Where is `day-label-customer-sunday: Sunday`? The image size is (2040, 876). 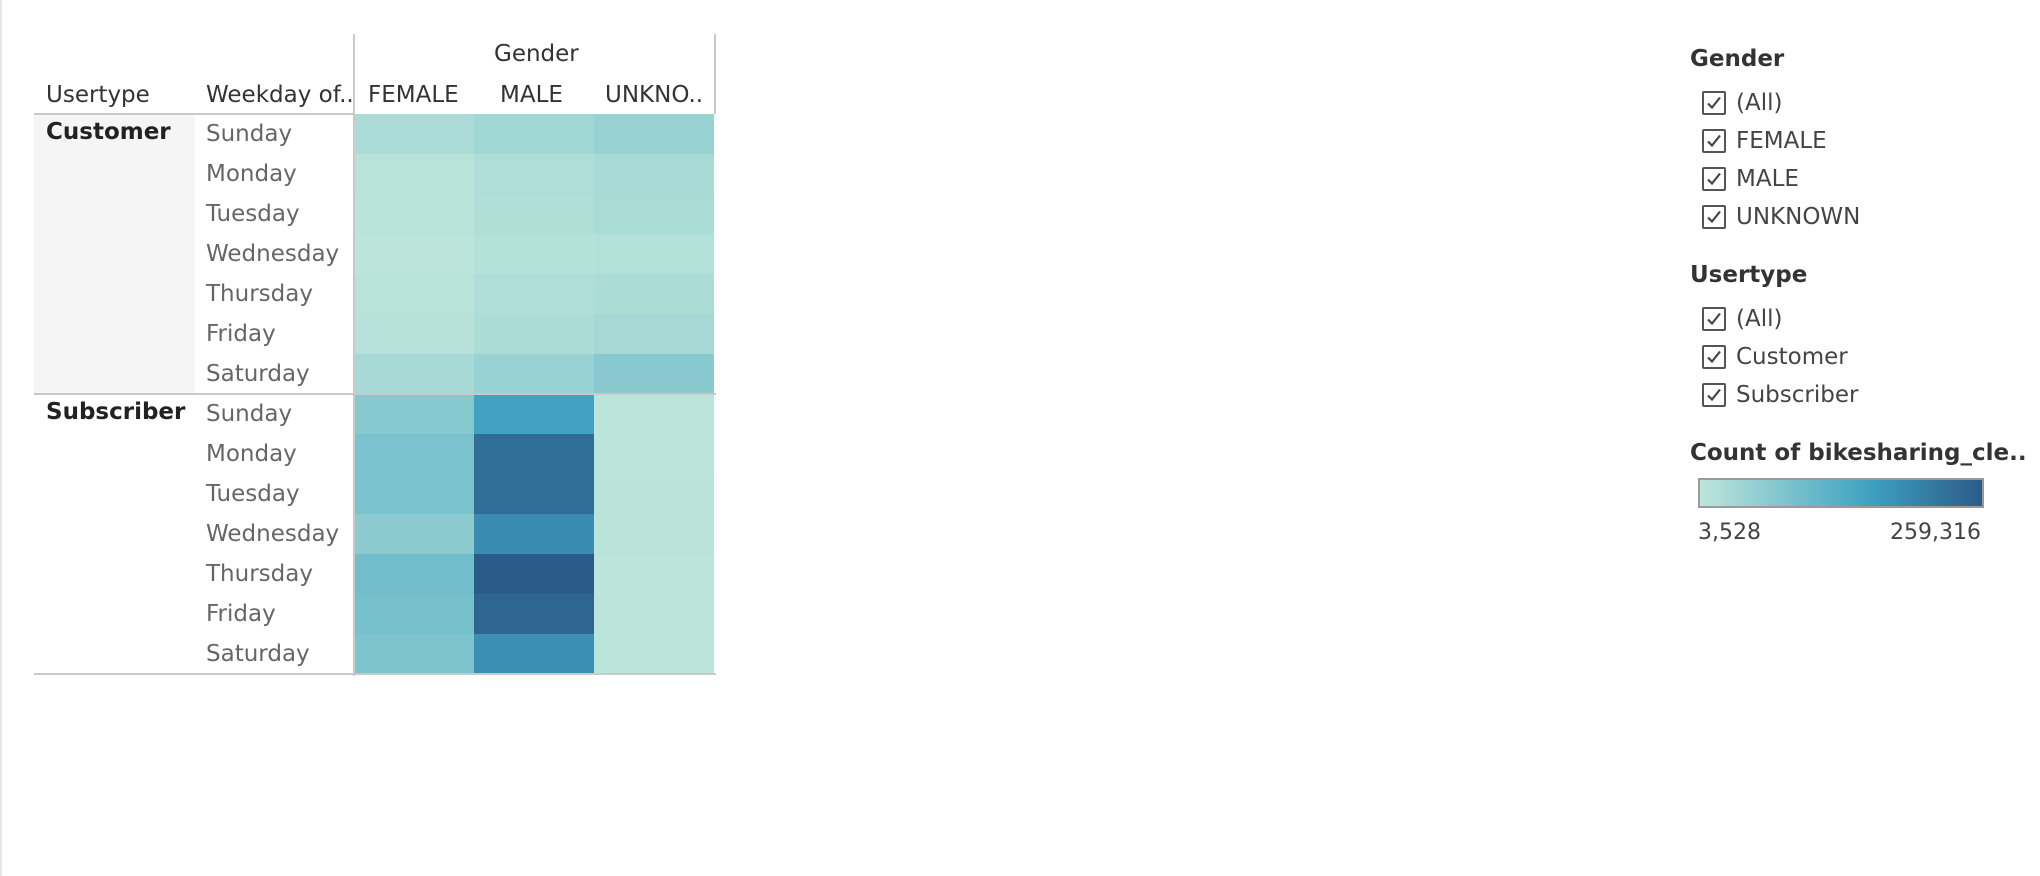 day-label-customer-sunday: Sunday is located at coordinates (249, 134).